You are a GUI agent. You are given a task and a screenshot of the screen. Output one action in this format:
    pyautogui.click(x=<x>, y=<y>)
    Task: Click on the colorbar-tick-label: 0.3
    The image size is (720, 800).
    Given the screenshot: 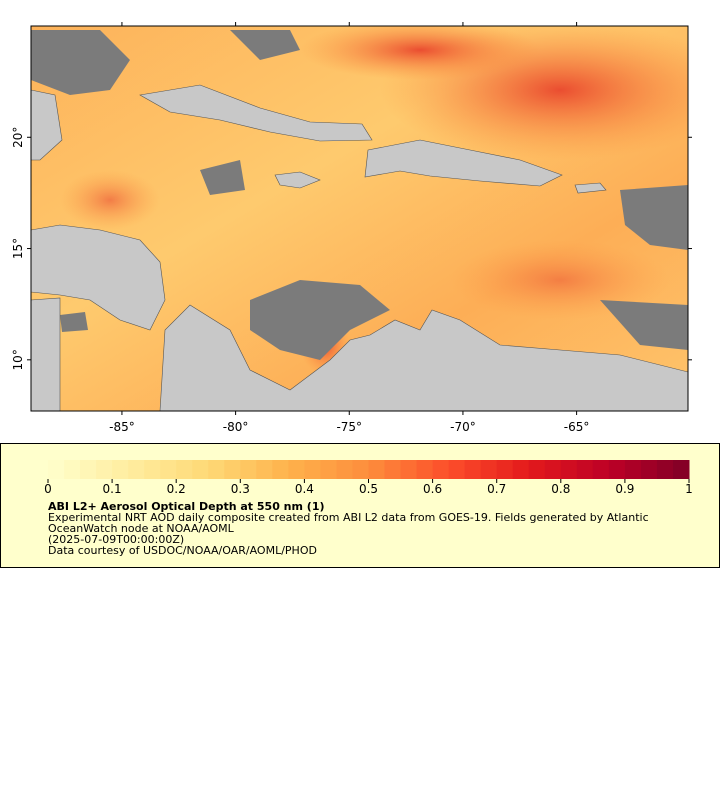 What is the action you would take?
    pyautogui.click(x=240, y=489)
    